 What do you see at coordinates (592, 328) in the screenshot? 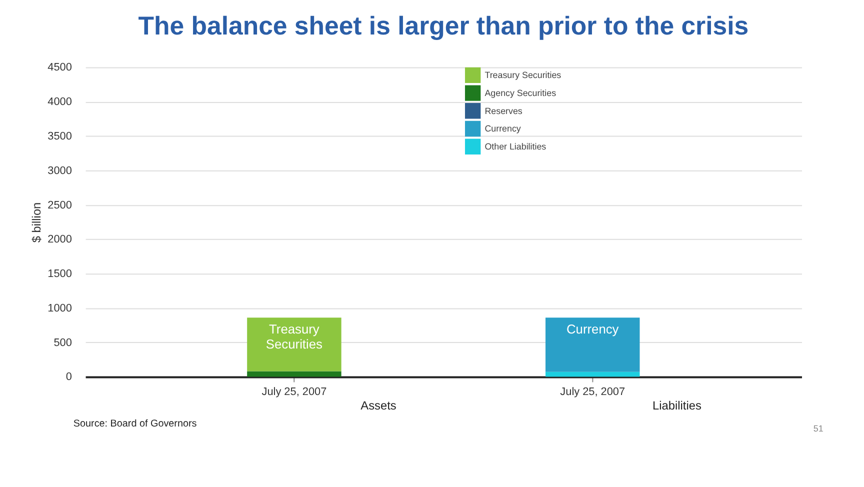
I see `text: Currency` at bounding box center [592, 328].